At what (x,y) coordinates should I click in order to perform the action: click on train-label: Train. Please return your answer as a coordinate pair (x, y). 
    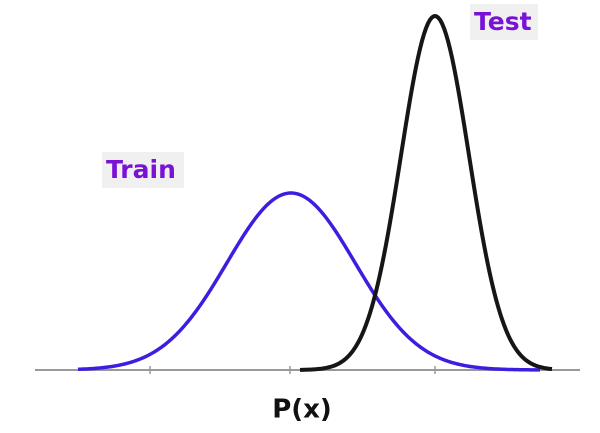
    Looking at the image, I should click on (141, 169).